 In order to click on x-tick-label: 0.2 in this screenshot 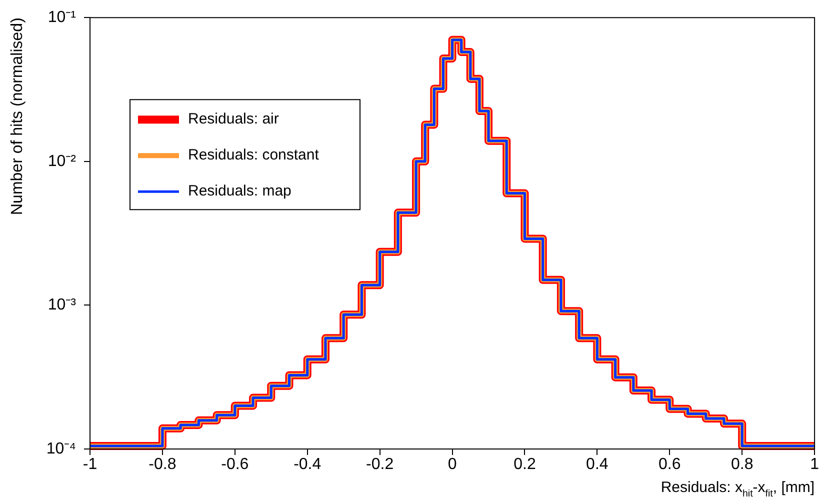, I will do `click(525, 465)`.